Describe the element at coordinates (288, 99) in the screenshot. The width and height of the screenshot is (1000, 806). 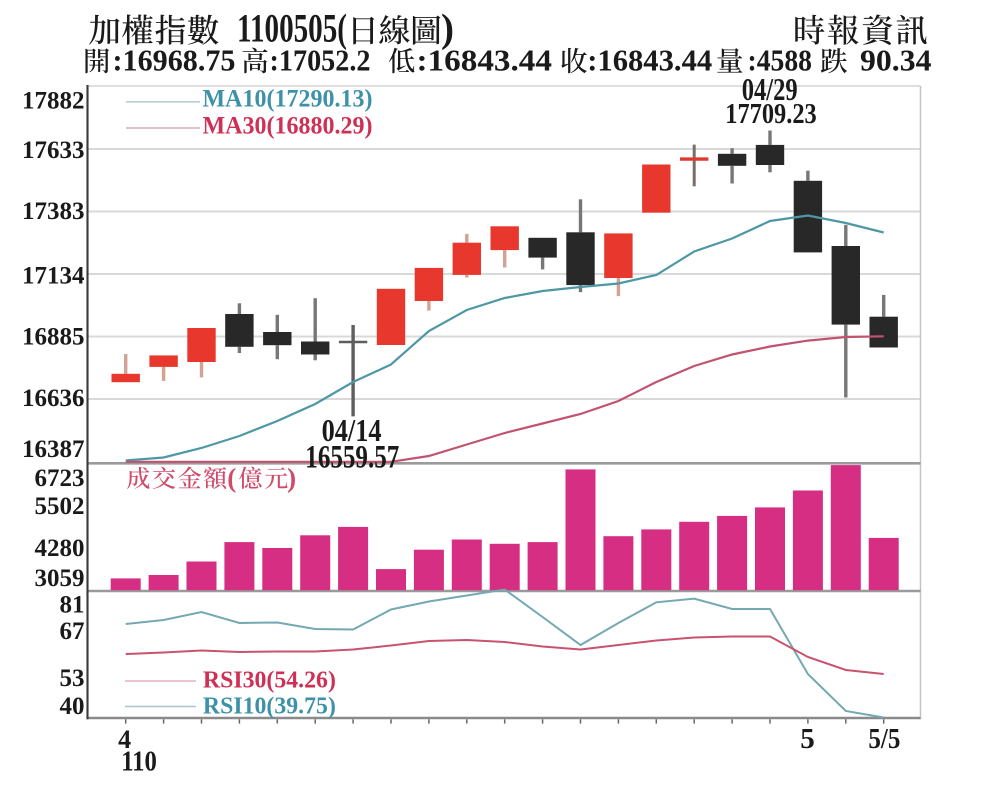
I see `svg-text: MA10(17290.13)` at that location.